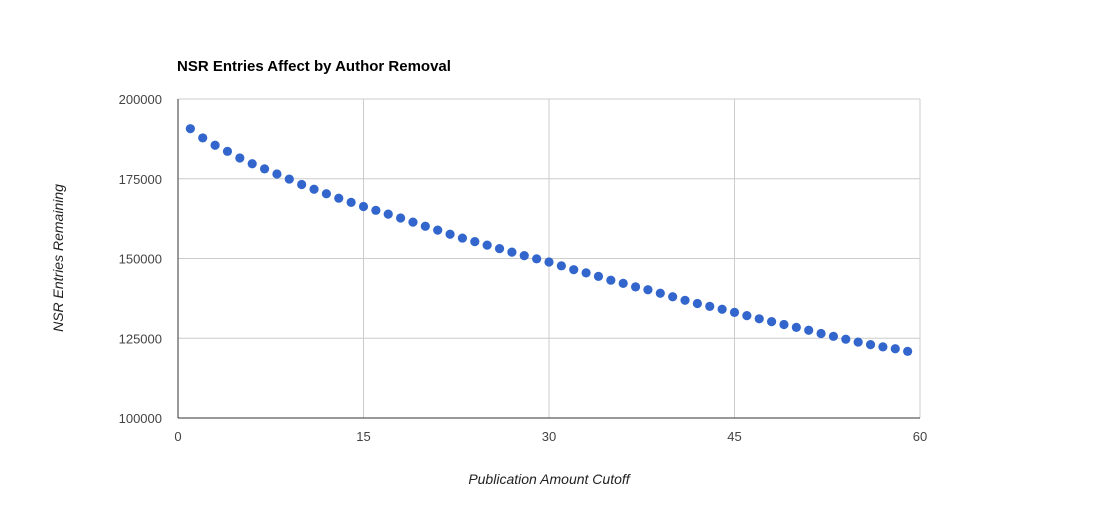  Describe the element at coordinates (58, 258) in the screenshot. I see `y-axis-label: NSR Entries Remaining` at that location.